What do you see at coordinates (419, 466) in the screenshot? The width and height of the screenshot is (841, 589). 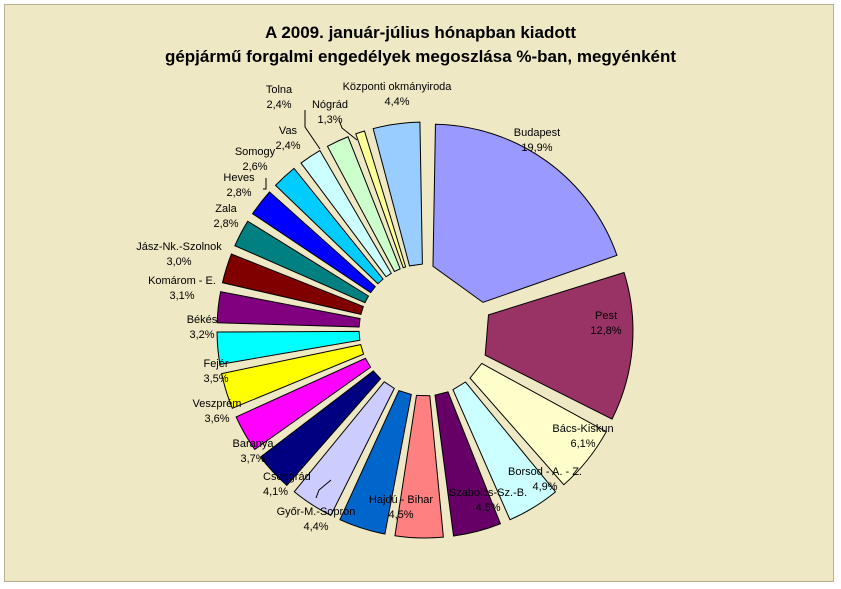 I see `pie-slice-hajd-bihar` at bounding box center [419, 466].